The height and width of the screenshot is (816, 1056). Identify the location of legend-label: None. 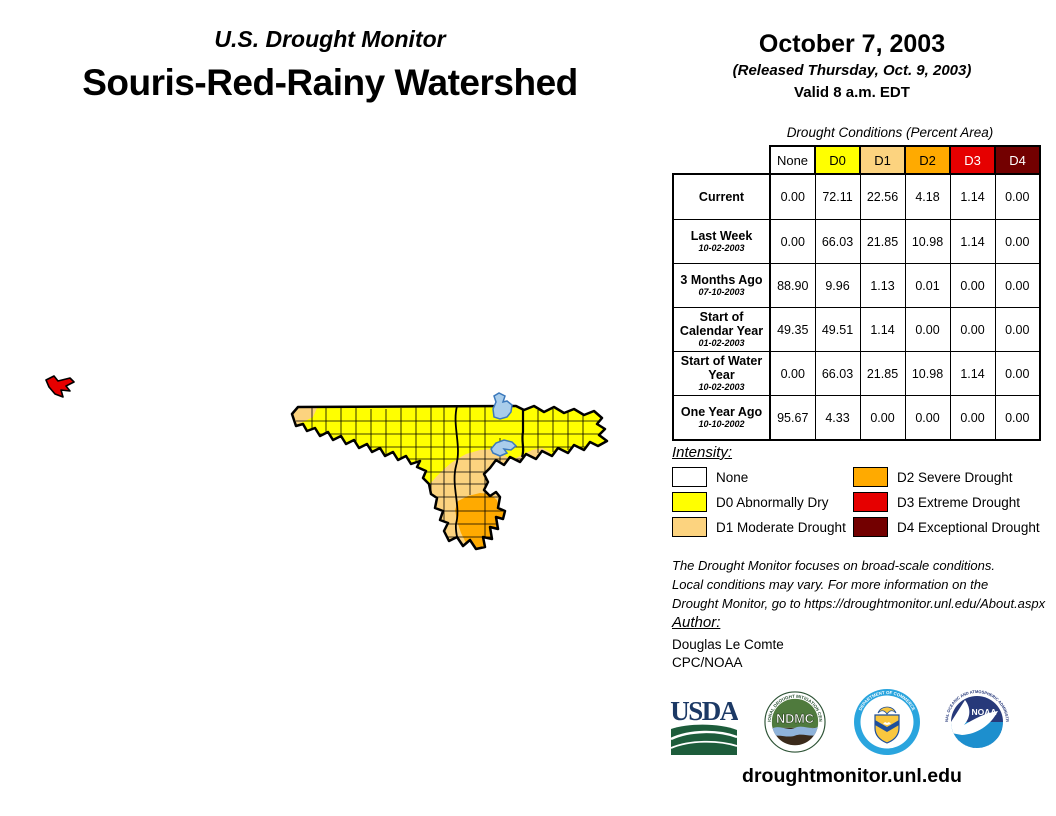
(732, 477).